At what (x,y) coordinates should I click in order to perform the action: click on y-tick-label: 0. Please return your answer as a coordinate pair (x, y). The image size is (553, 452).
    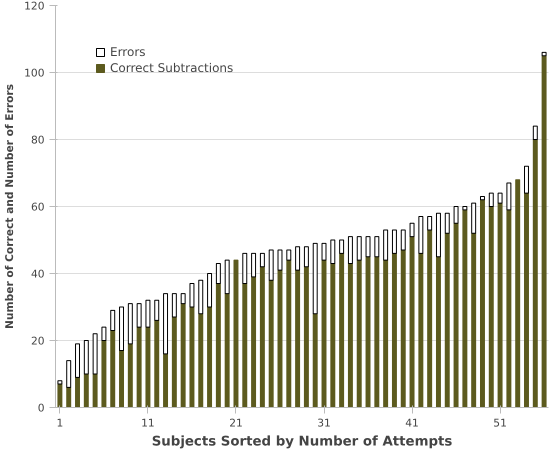
    Looking at the image, I should click on (41, 408).